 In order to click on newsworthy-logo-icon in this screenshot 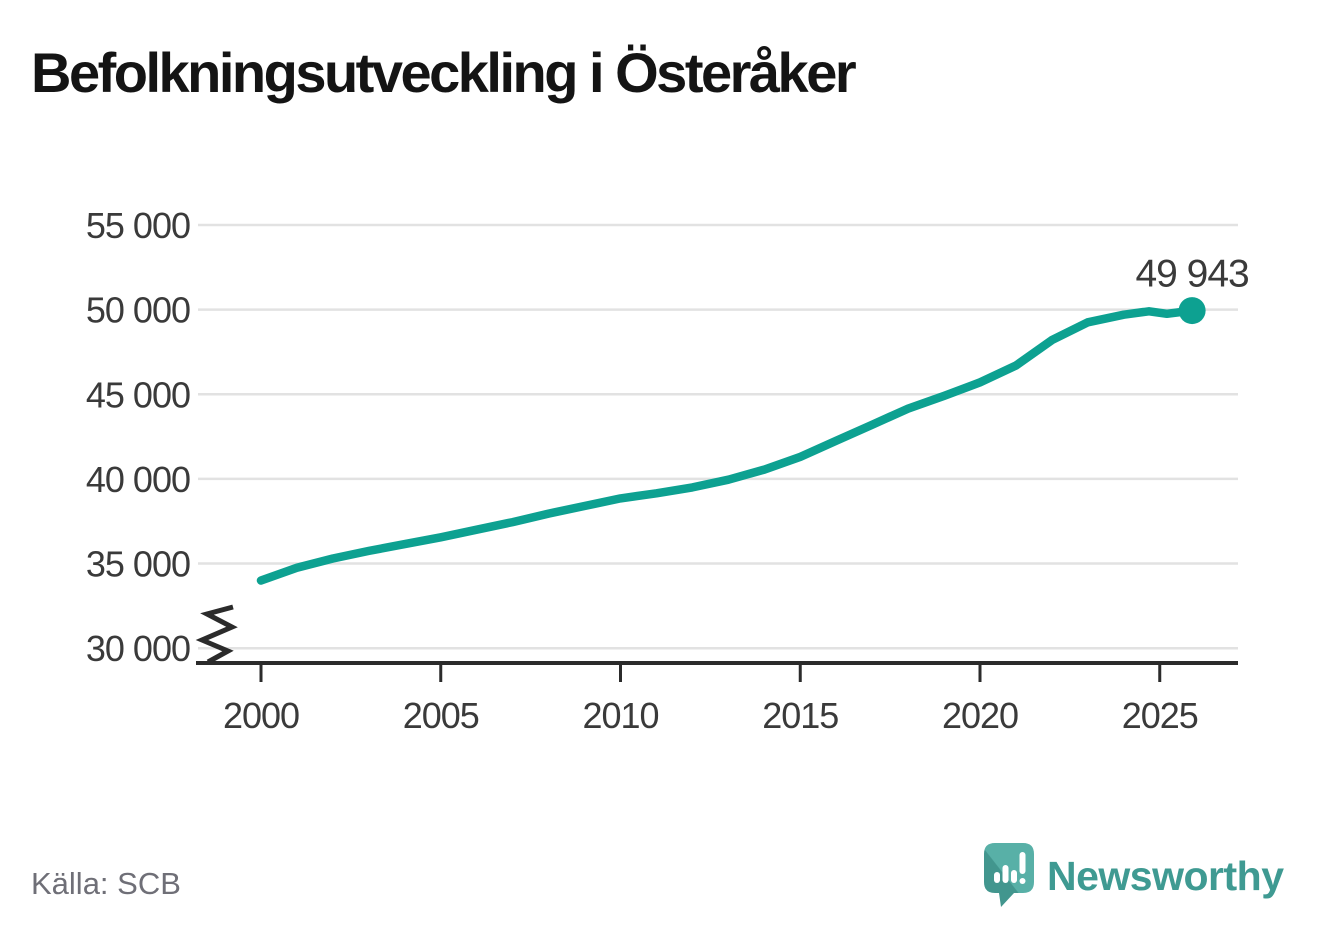, I will do `click(1009, 875)`.